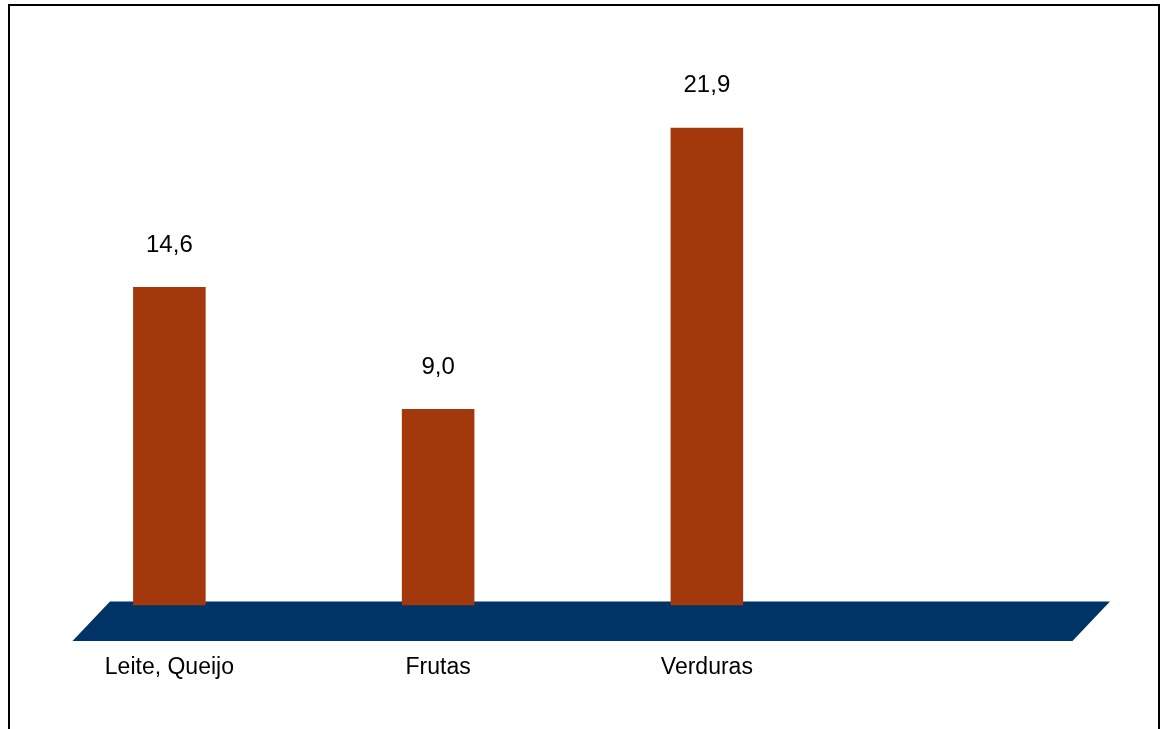 Image resolution: width=1165 pixels, height=729 pixels. I want to click on x-tick-label: Frutas, so click(438, 665).